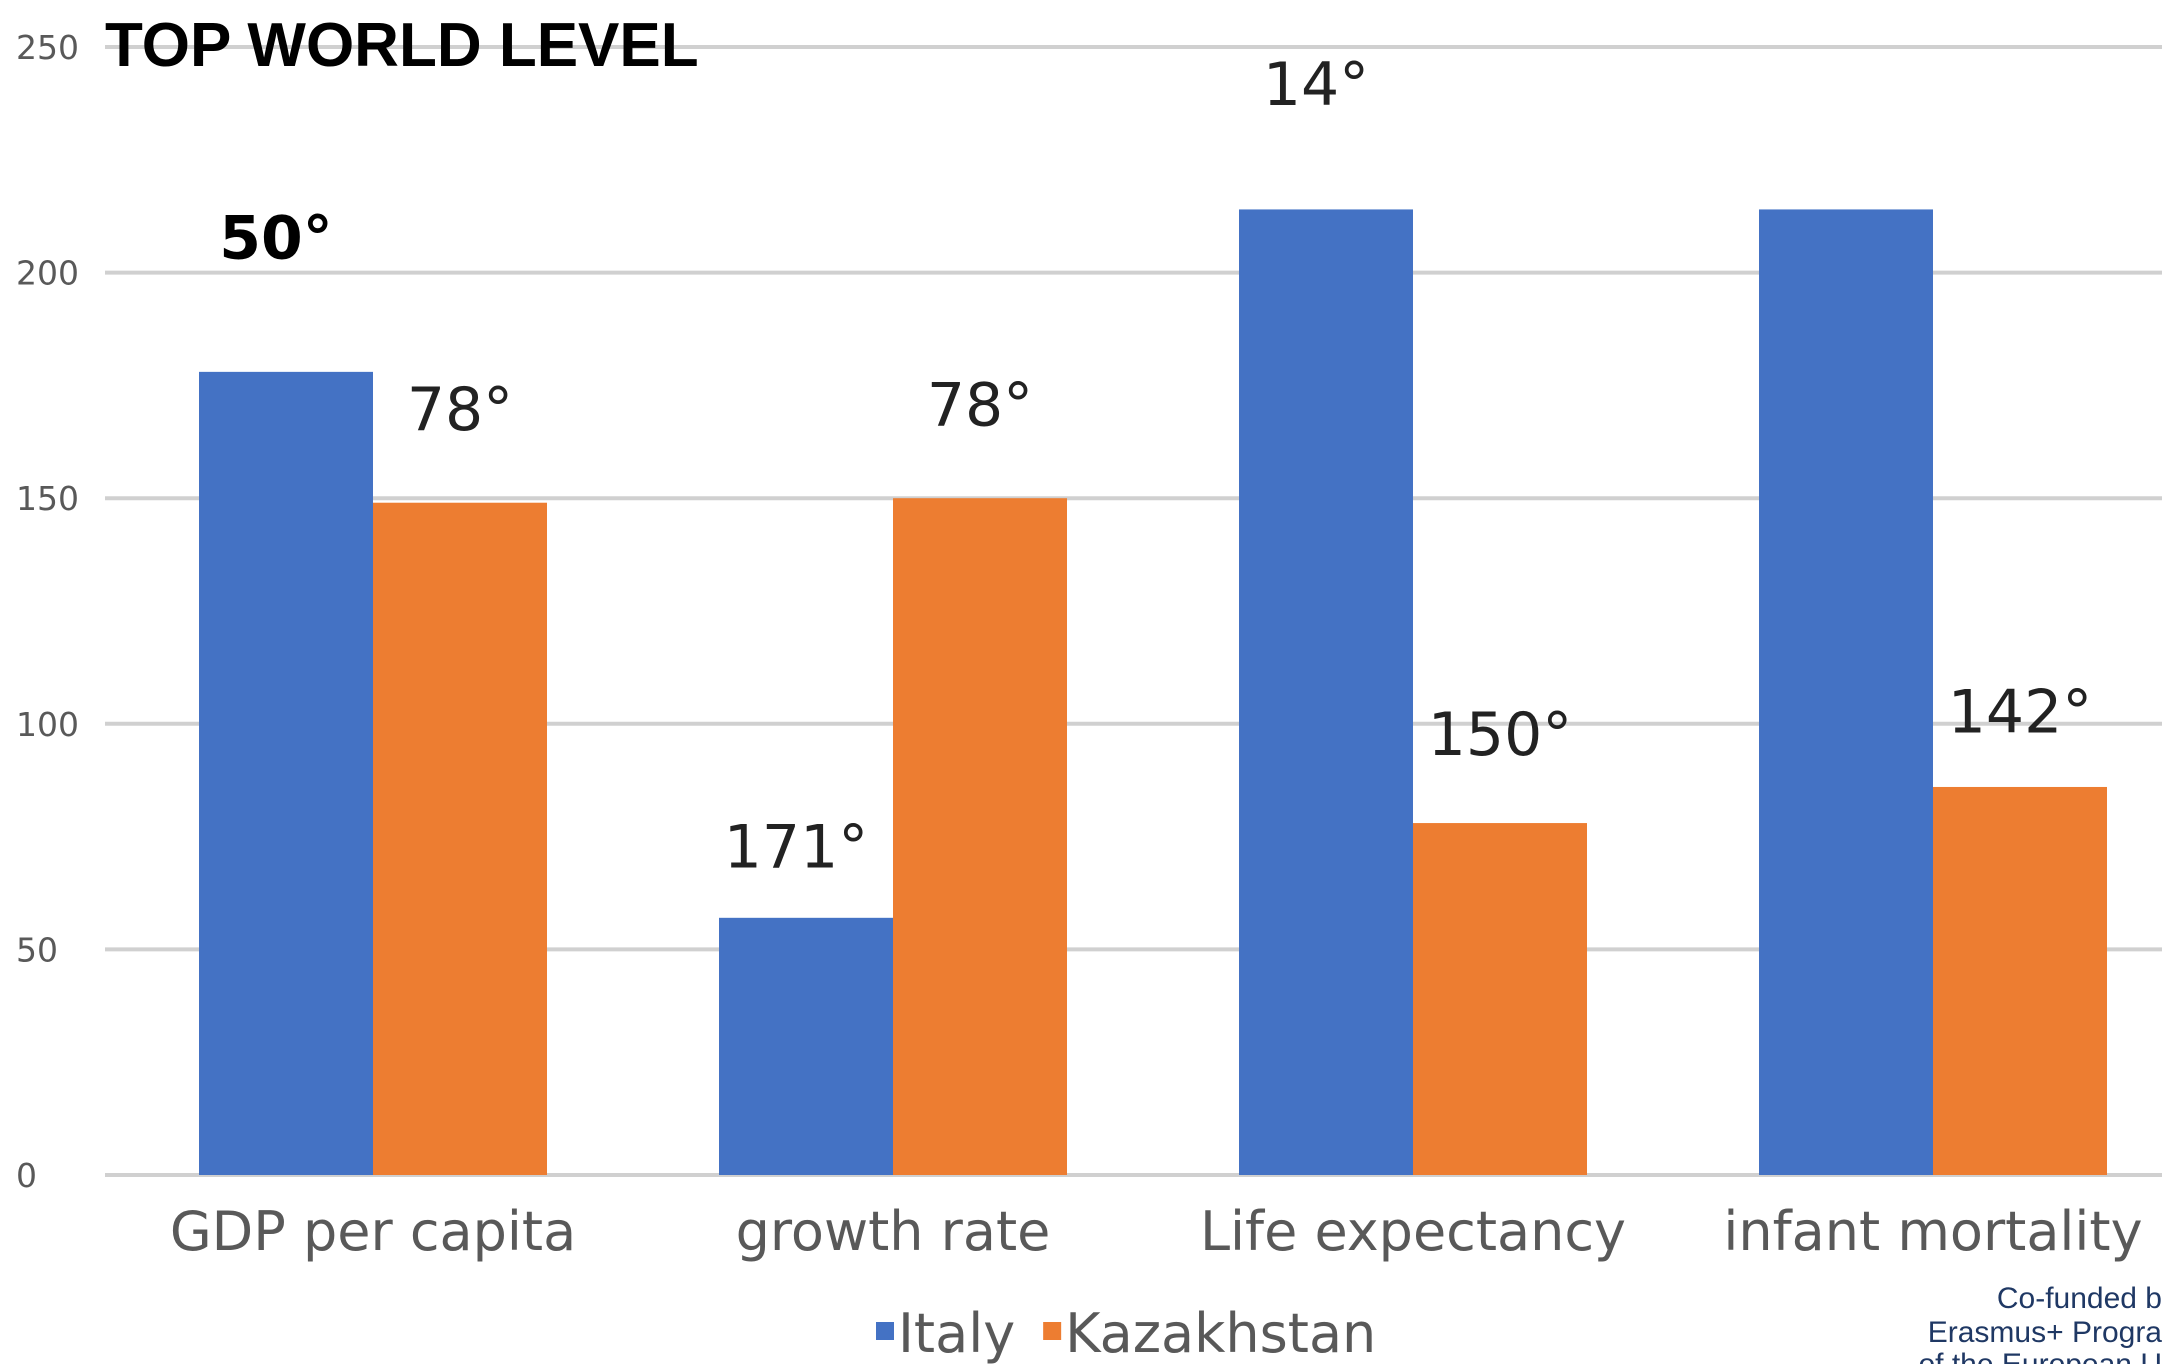 This screenshot has width=2162, height=1364. Describe the element at coordinates (47, 498) in the screenshot. I see `y-tick-label: 150` at that location.